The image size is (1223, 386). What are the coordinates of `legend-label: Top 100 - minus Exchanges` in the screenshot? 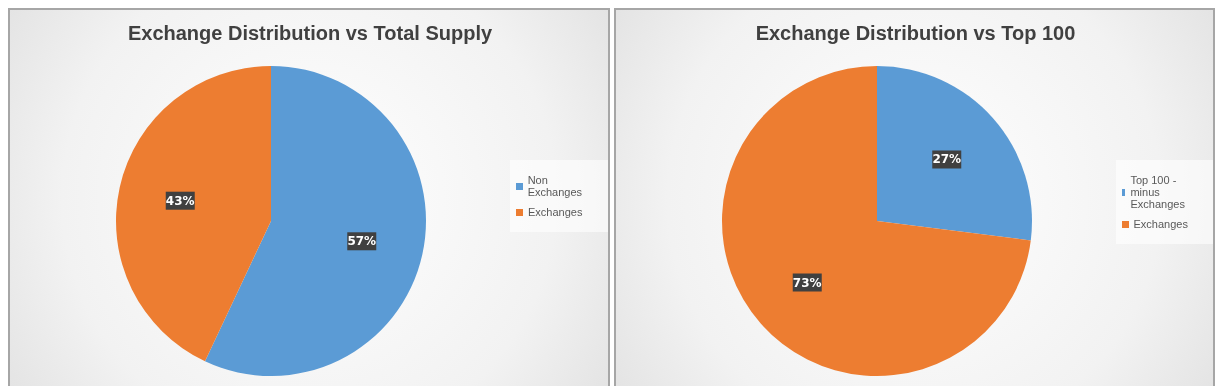 It's located at (1158, 192).